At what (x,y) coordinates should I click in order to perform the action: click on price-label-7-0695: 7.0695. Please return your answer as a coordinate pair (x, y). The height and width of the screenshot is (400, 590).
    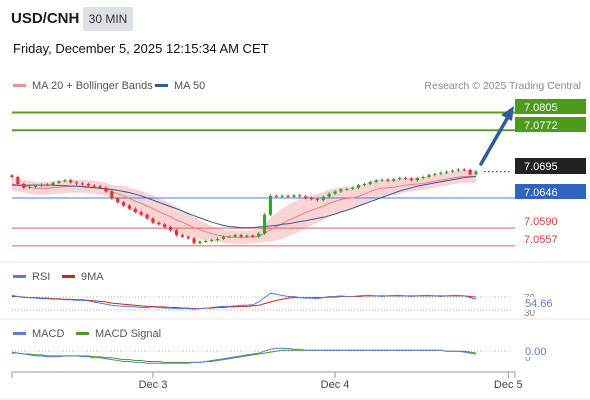
    Looking at the image, I should click on (550, 166).